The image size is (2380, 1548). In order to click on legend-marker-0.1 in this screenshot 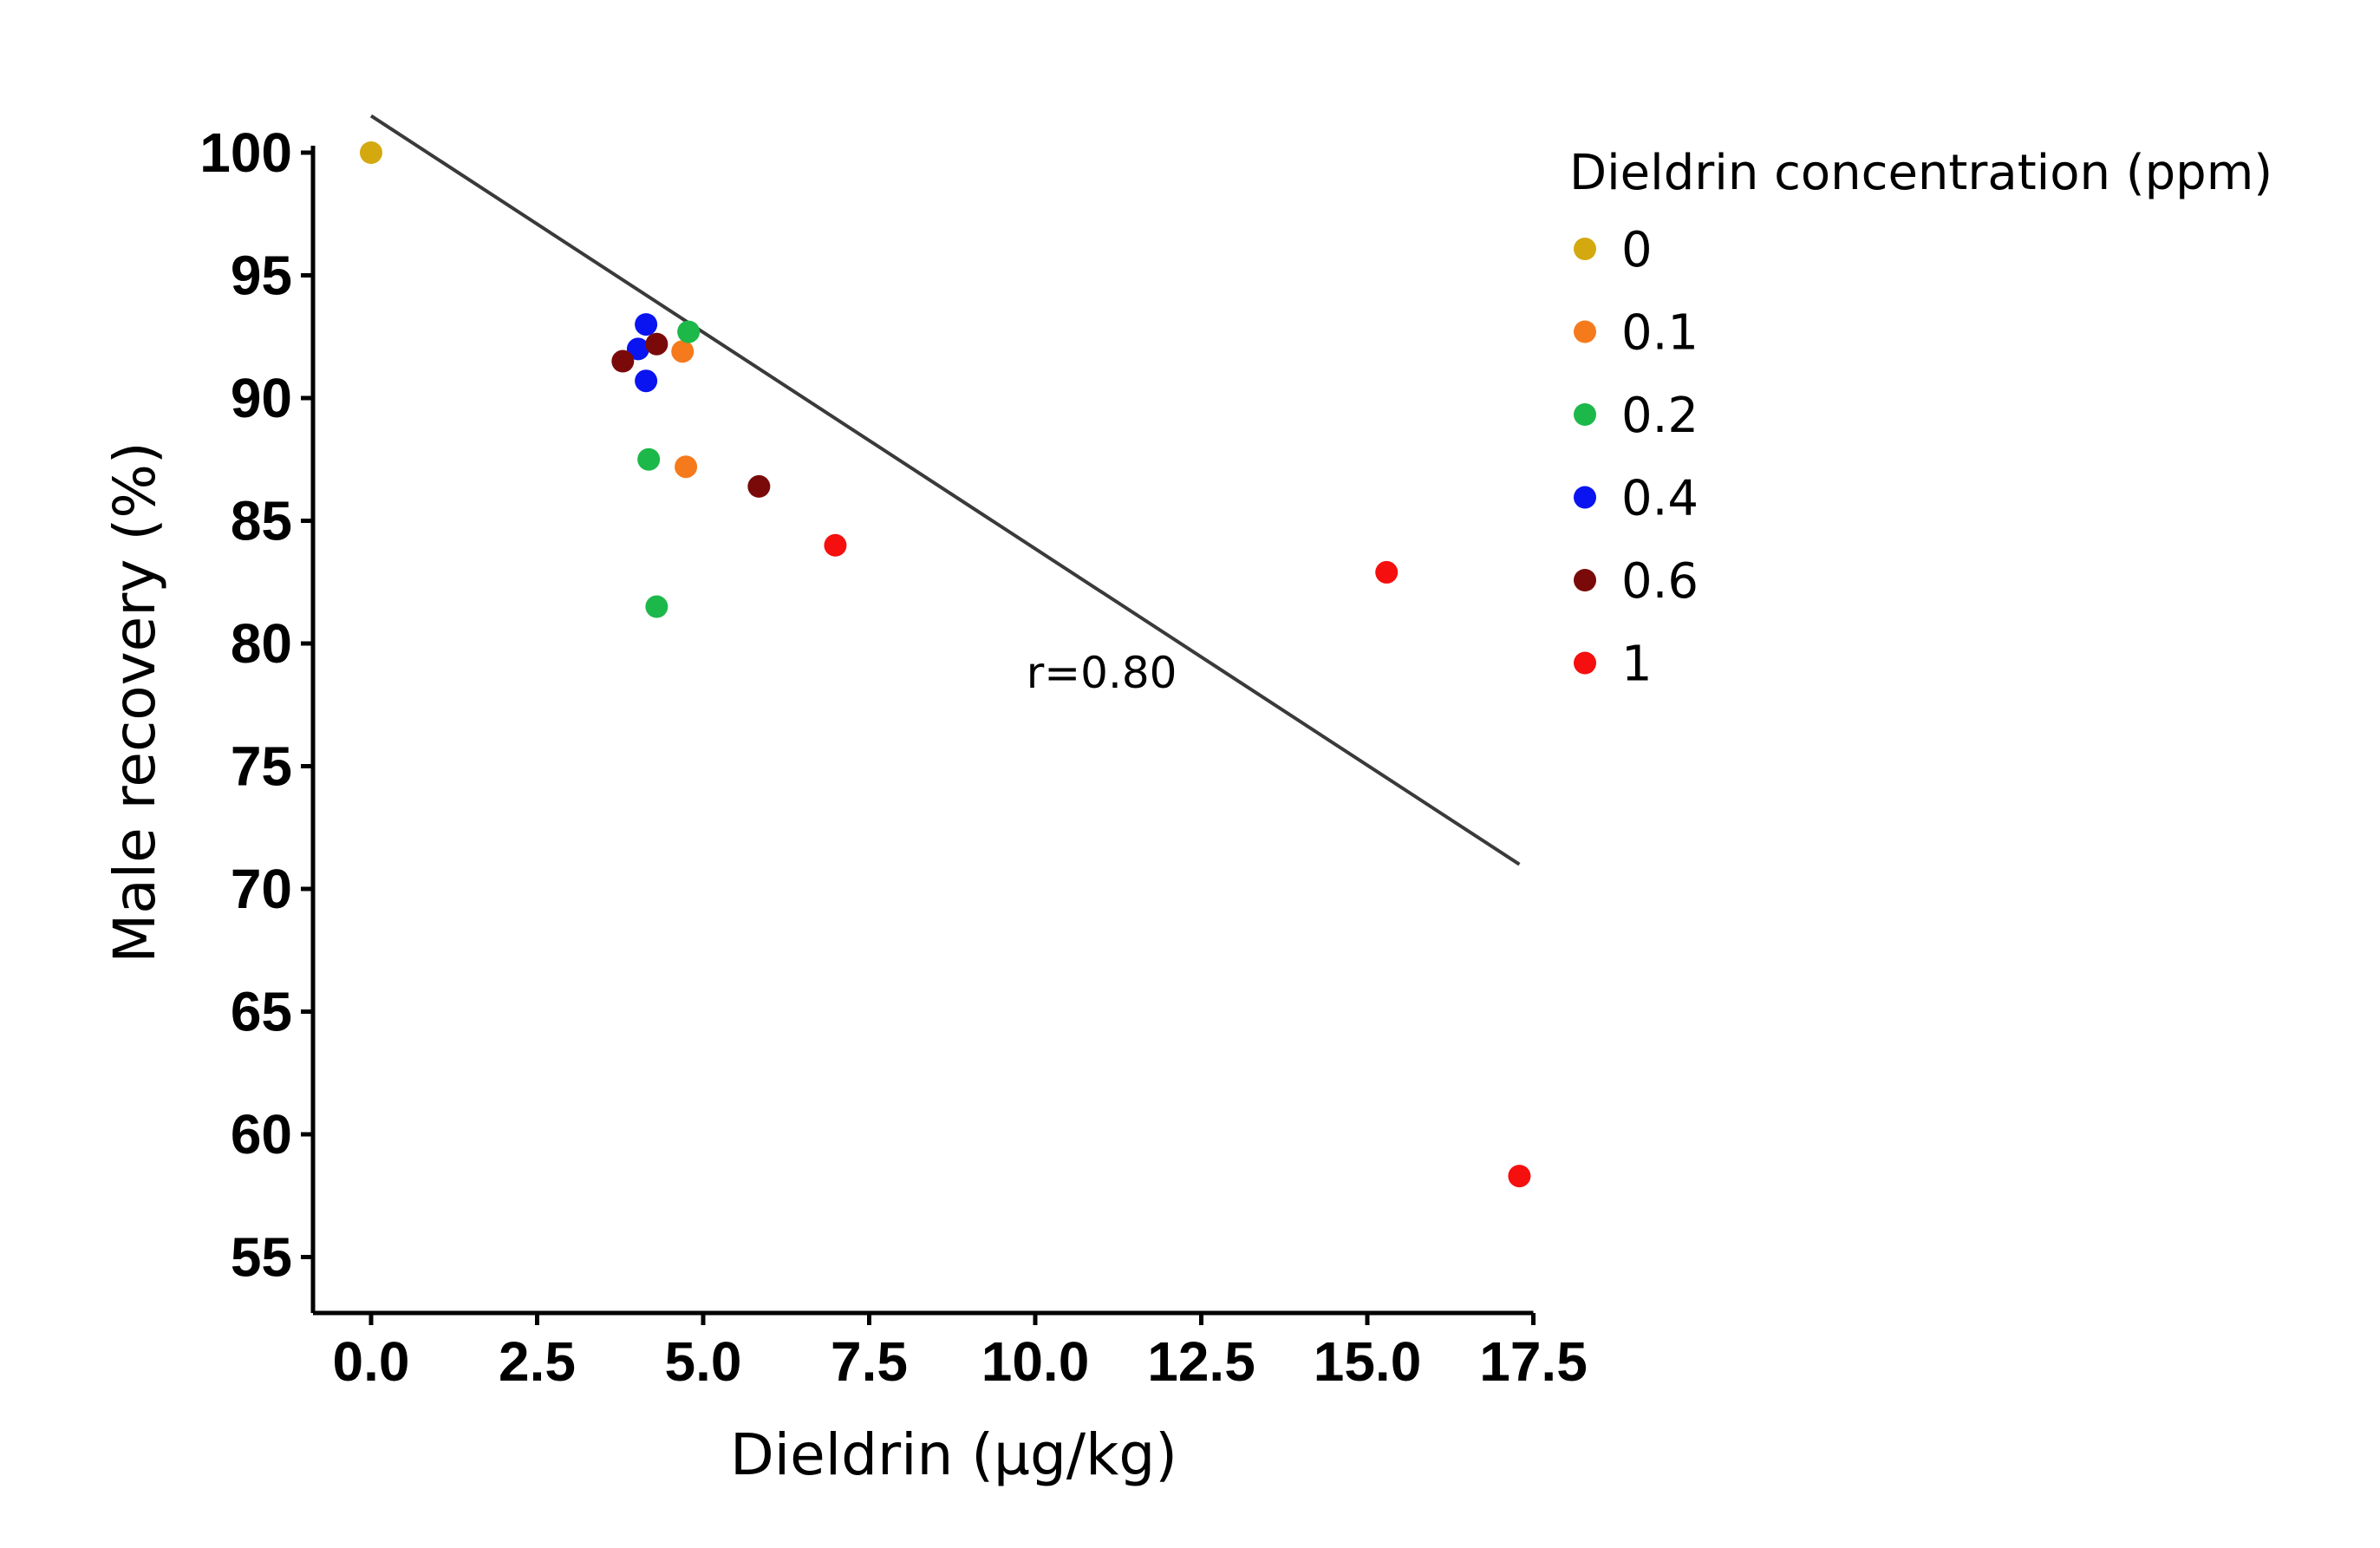, I will do `click(1585, 332)`.